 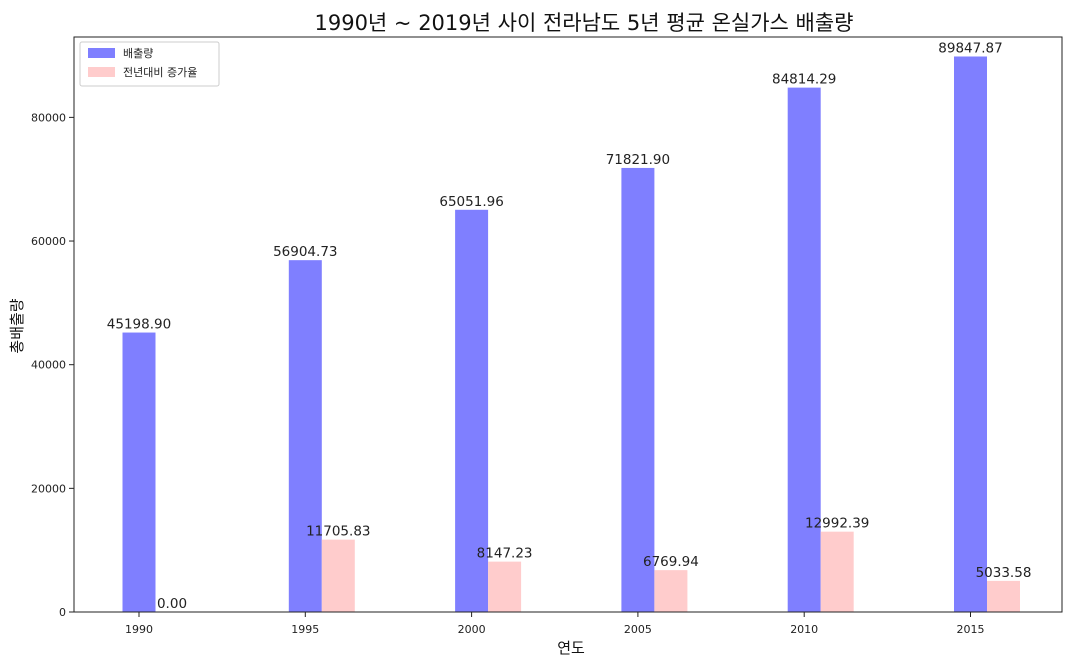 What do you see at coordinates (1004, 573) in the screenshot?
I see `value-label-2015-series-1: 5033.58` at bounding box center [1004, 573].